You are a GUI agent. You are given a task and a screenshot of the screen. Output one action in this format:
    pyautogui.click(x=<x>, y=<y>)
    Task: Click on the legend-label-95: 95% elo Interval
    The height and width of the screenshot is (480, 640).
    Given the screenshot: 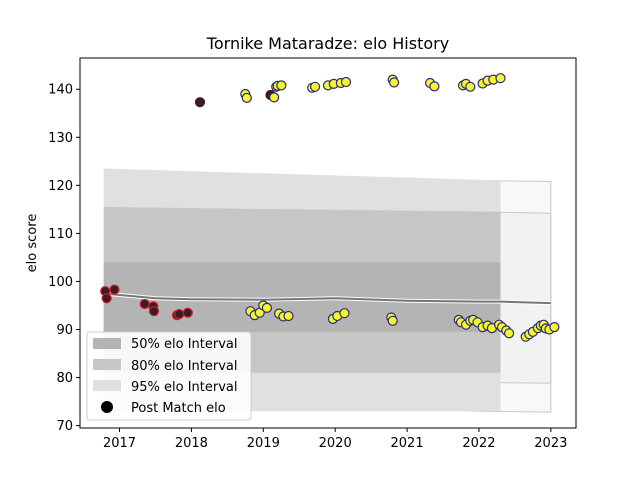 What is the action you would take?
    pyautogui.click(x=184, y=387)
    